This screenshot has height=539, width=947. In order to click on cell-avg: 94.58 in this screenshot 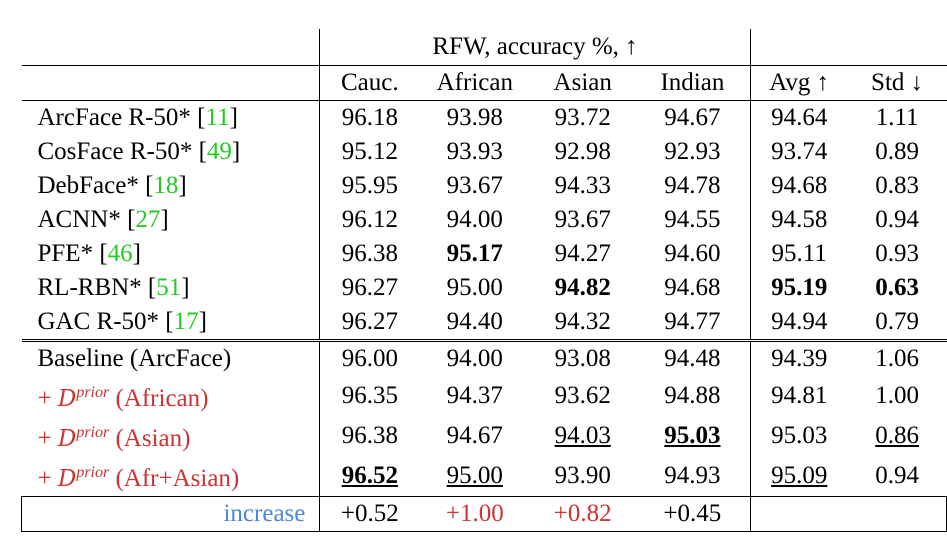, I will do `click(798, 220)`.